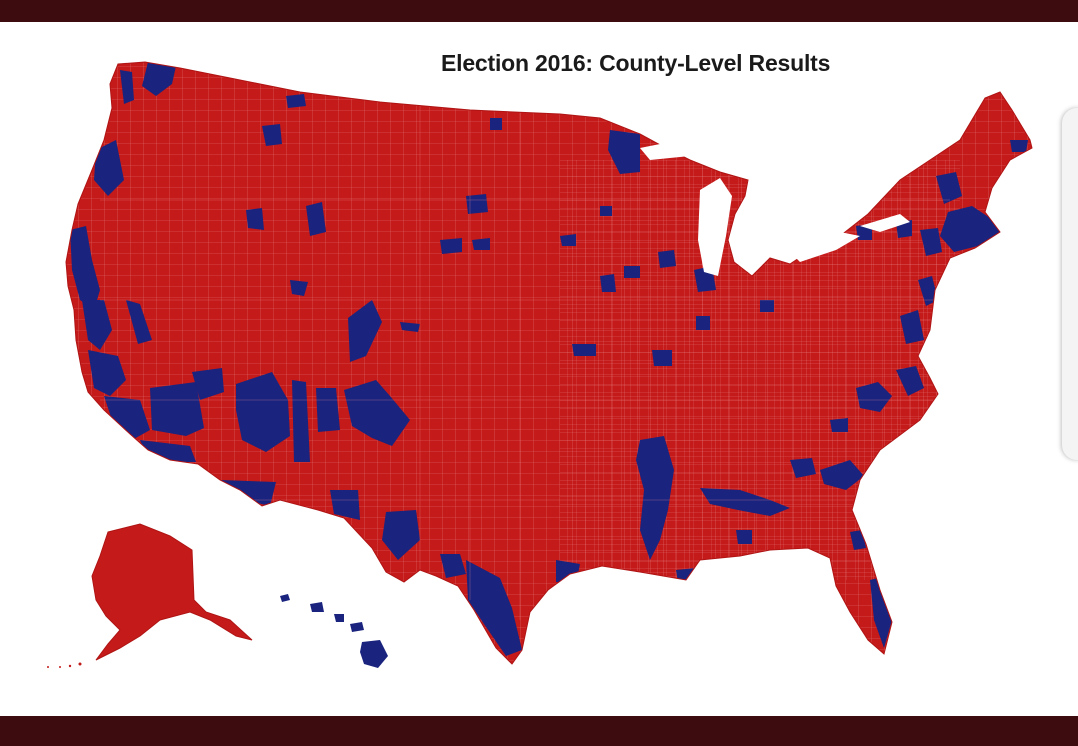 The image size is (1078, 746). What do you see at coordinates (149, 596) in the screenshot?
I see `alaska` at bounding box center [149, 596].